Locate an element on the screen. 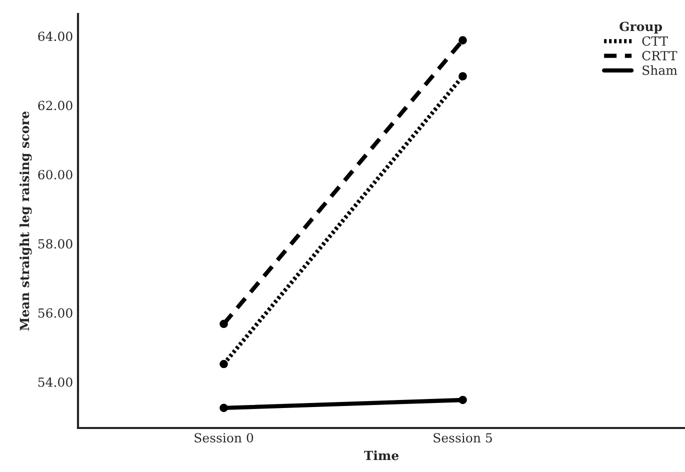 This screenshot has width=685, height=472. legend-label: CRTT is located at coordinates (660, 55).